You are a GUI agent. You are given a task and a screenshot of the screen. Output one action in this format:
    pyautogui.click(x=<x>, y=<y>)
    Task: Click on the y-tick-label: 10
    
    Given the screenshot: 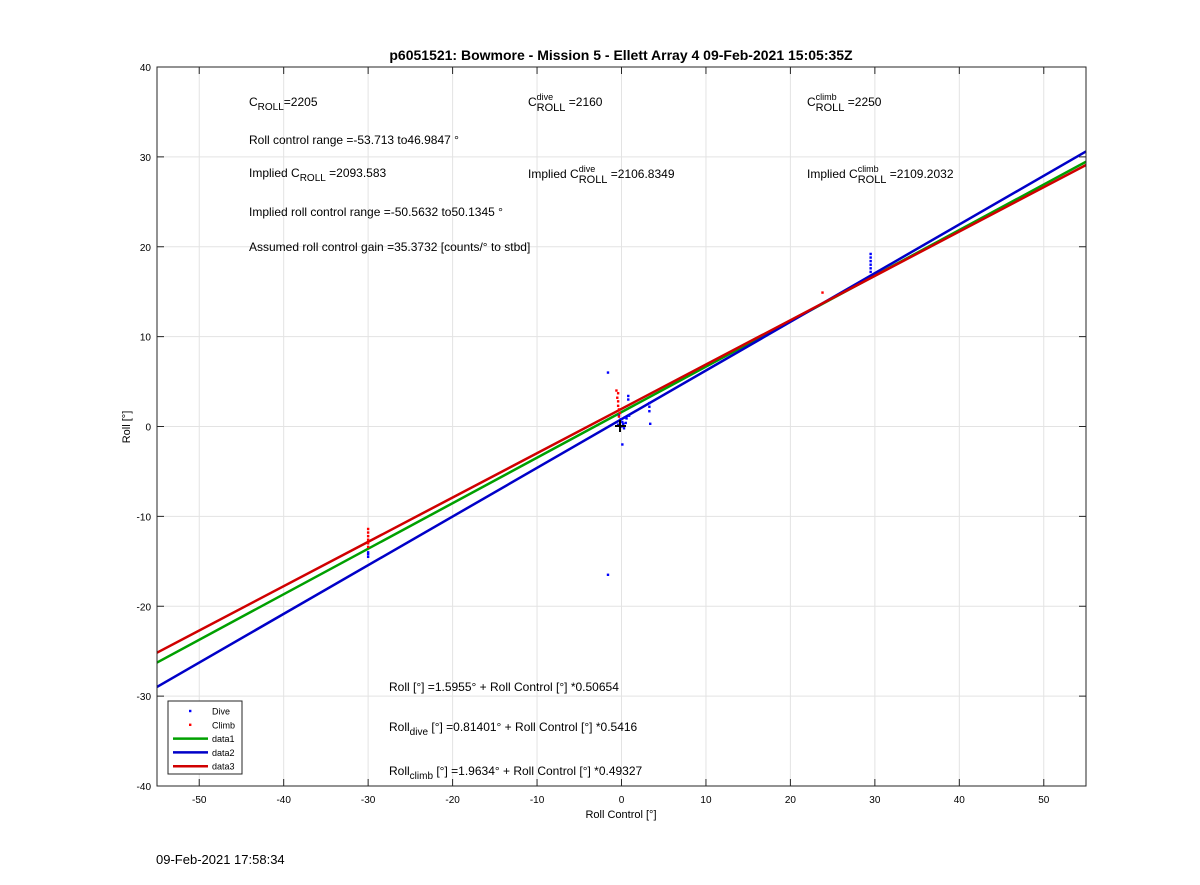 What is the action you would take?
    pyautogui.click(x=146, y=338)
    